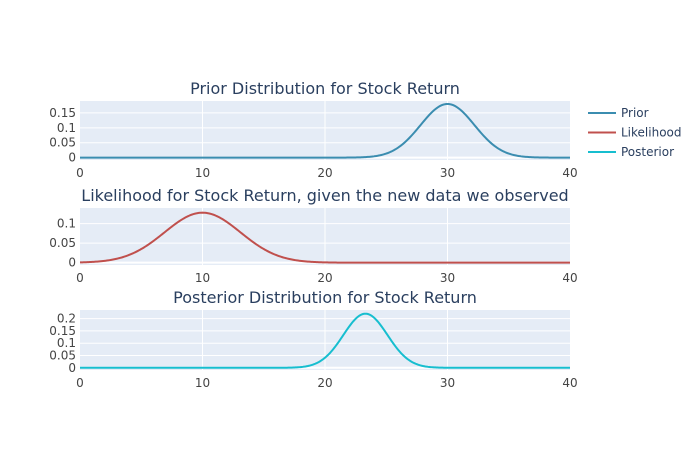 This screenshot has height=450, width=700. Describe the element at coordinates (618, 113) in the screenshot. I see `legend-item-prior: Prior` at that location.